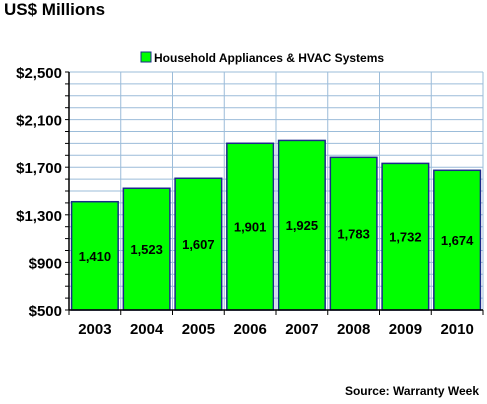 This screenshot has height=404, width=487. What do you see at coordinates (39, 73) in the screenshot?
I see `y-tick-label: $2,500` at bounding box center [39, 73].